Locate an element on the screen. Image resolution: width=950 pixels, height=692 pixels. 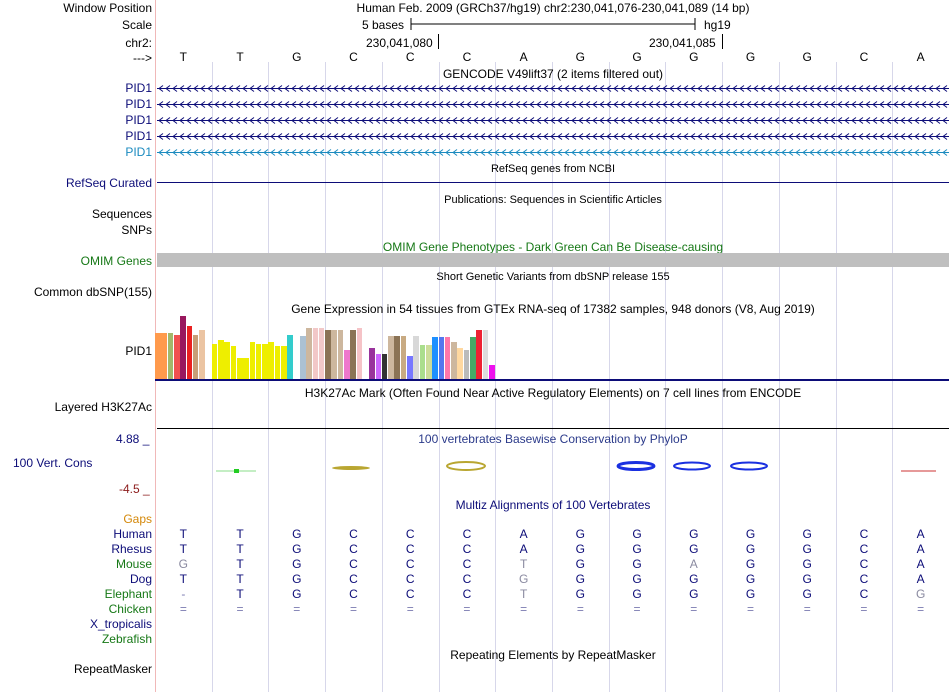
multiz-species-label: Human is located at coordinates (132, 534).